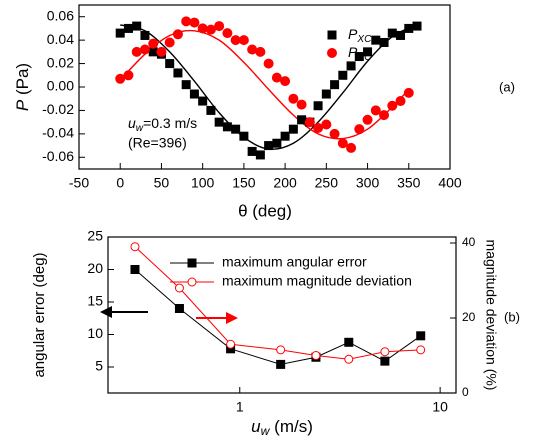  What do you see at coordinates (120, 183) in the screenshot?
I see `x-tick-label: 0` at bounding box center [120, 183].